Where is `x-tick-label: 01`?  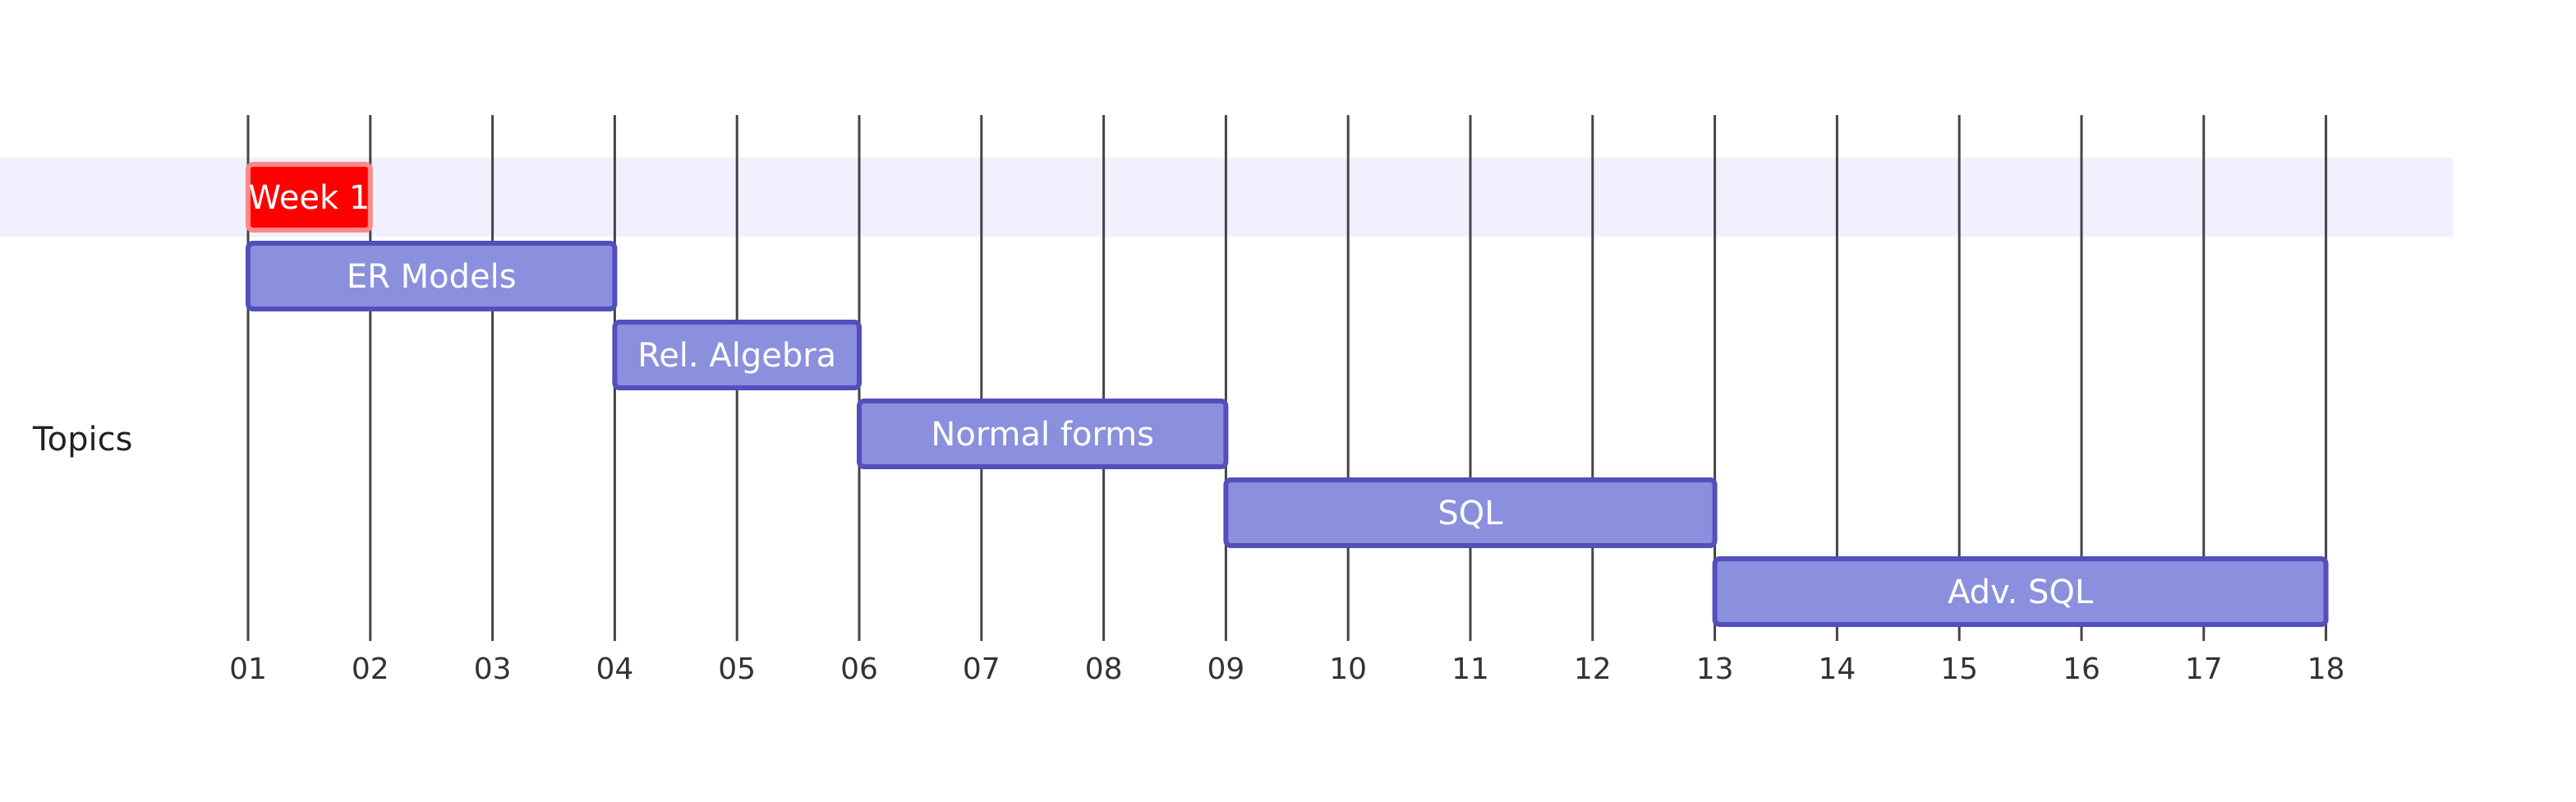 x-tick-label: 01 is located at coordinates (248, 669).